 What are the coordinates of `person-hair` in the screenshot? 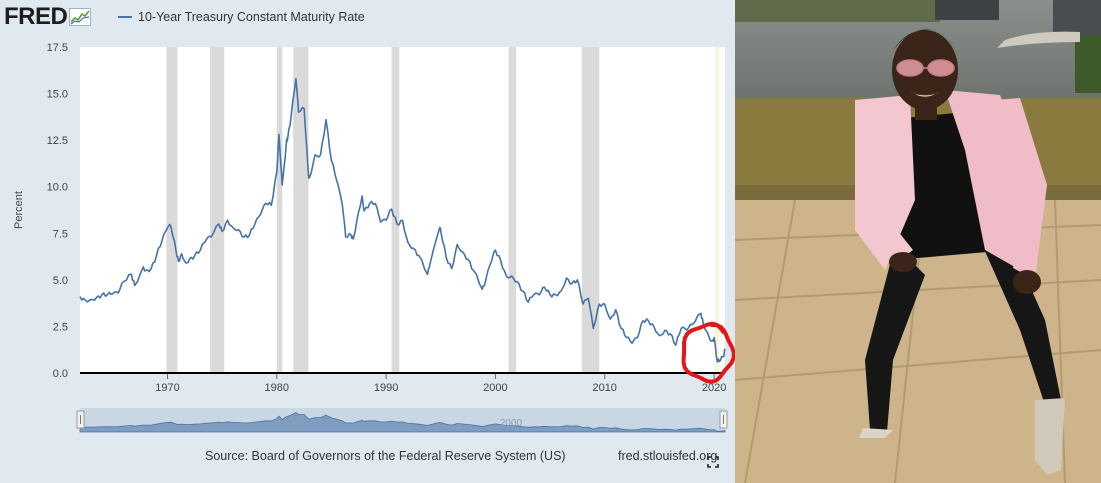 It's located at (925, 39).